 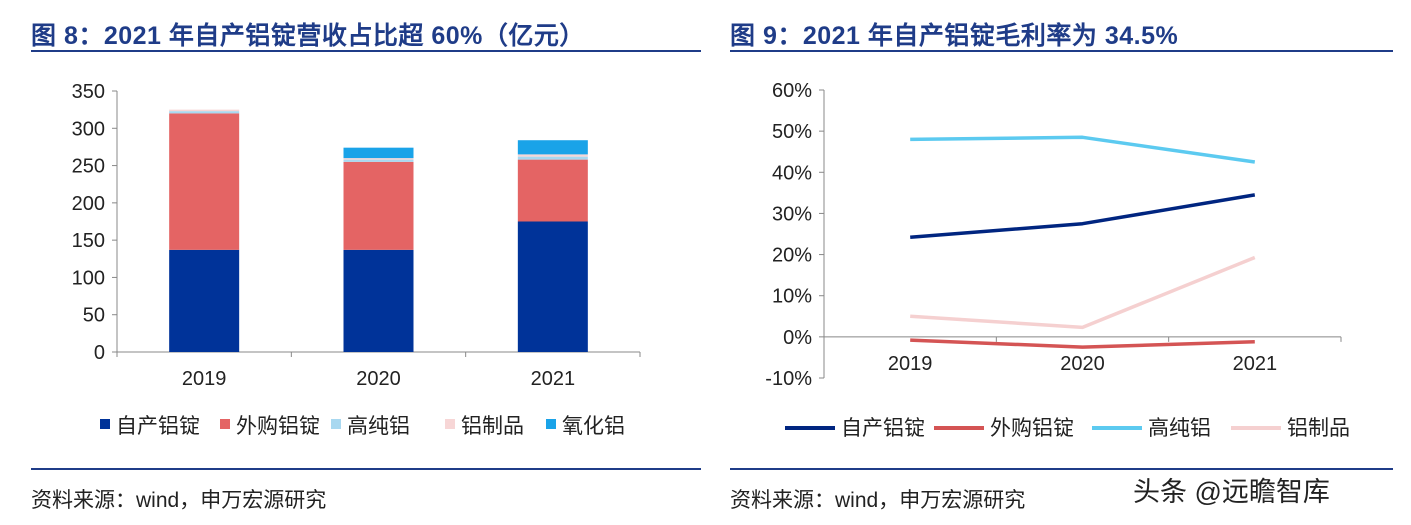 I want to click on y-tick-label: 200, so click(x=88, y=204).